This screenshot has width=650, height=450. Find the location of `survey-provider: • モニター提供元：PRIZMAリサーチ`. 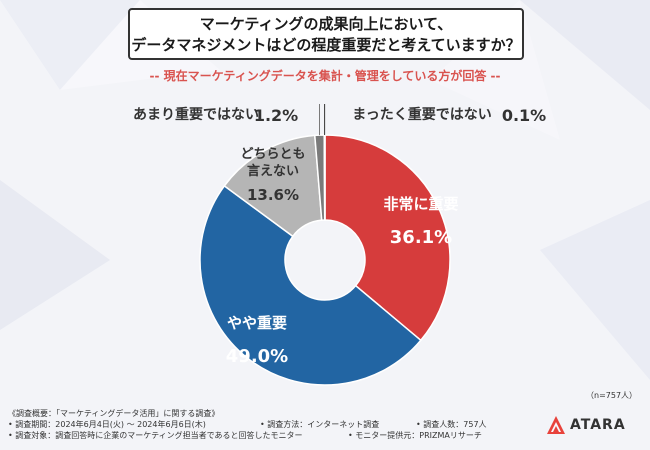

survey-provider: • モニター提供元：PRIZMAリサーチ is located at coordinates (415, 435).